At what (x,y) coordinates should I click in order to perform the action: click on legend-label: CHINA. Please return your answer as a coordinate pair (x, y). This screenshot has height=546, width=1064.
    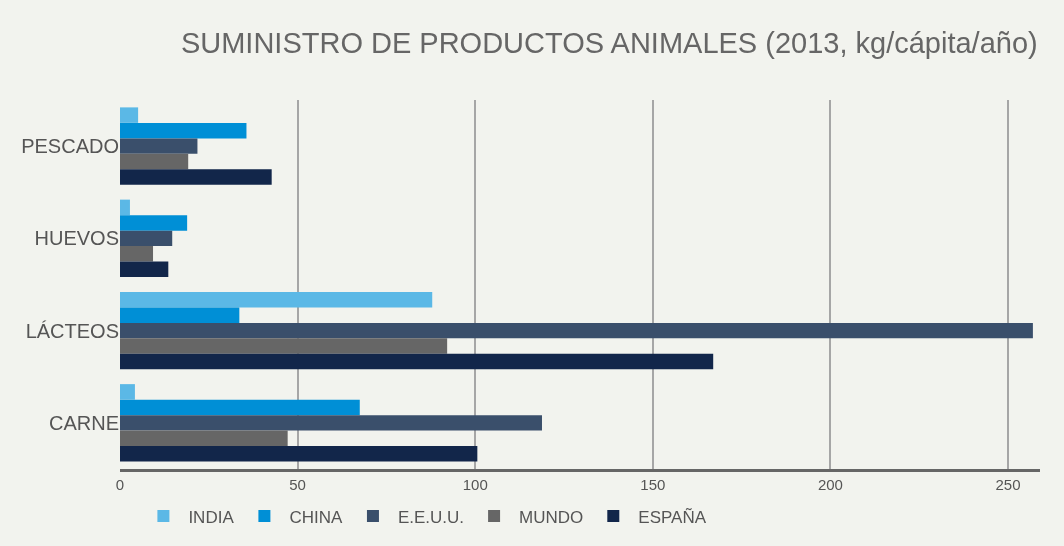
    Looking at the image, I should click on (316, 517).